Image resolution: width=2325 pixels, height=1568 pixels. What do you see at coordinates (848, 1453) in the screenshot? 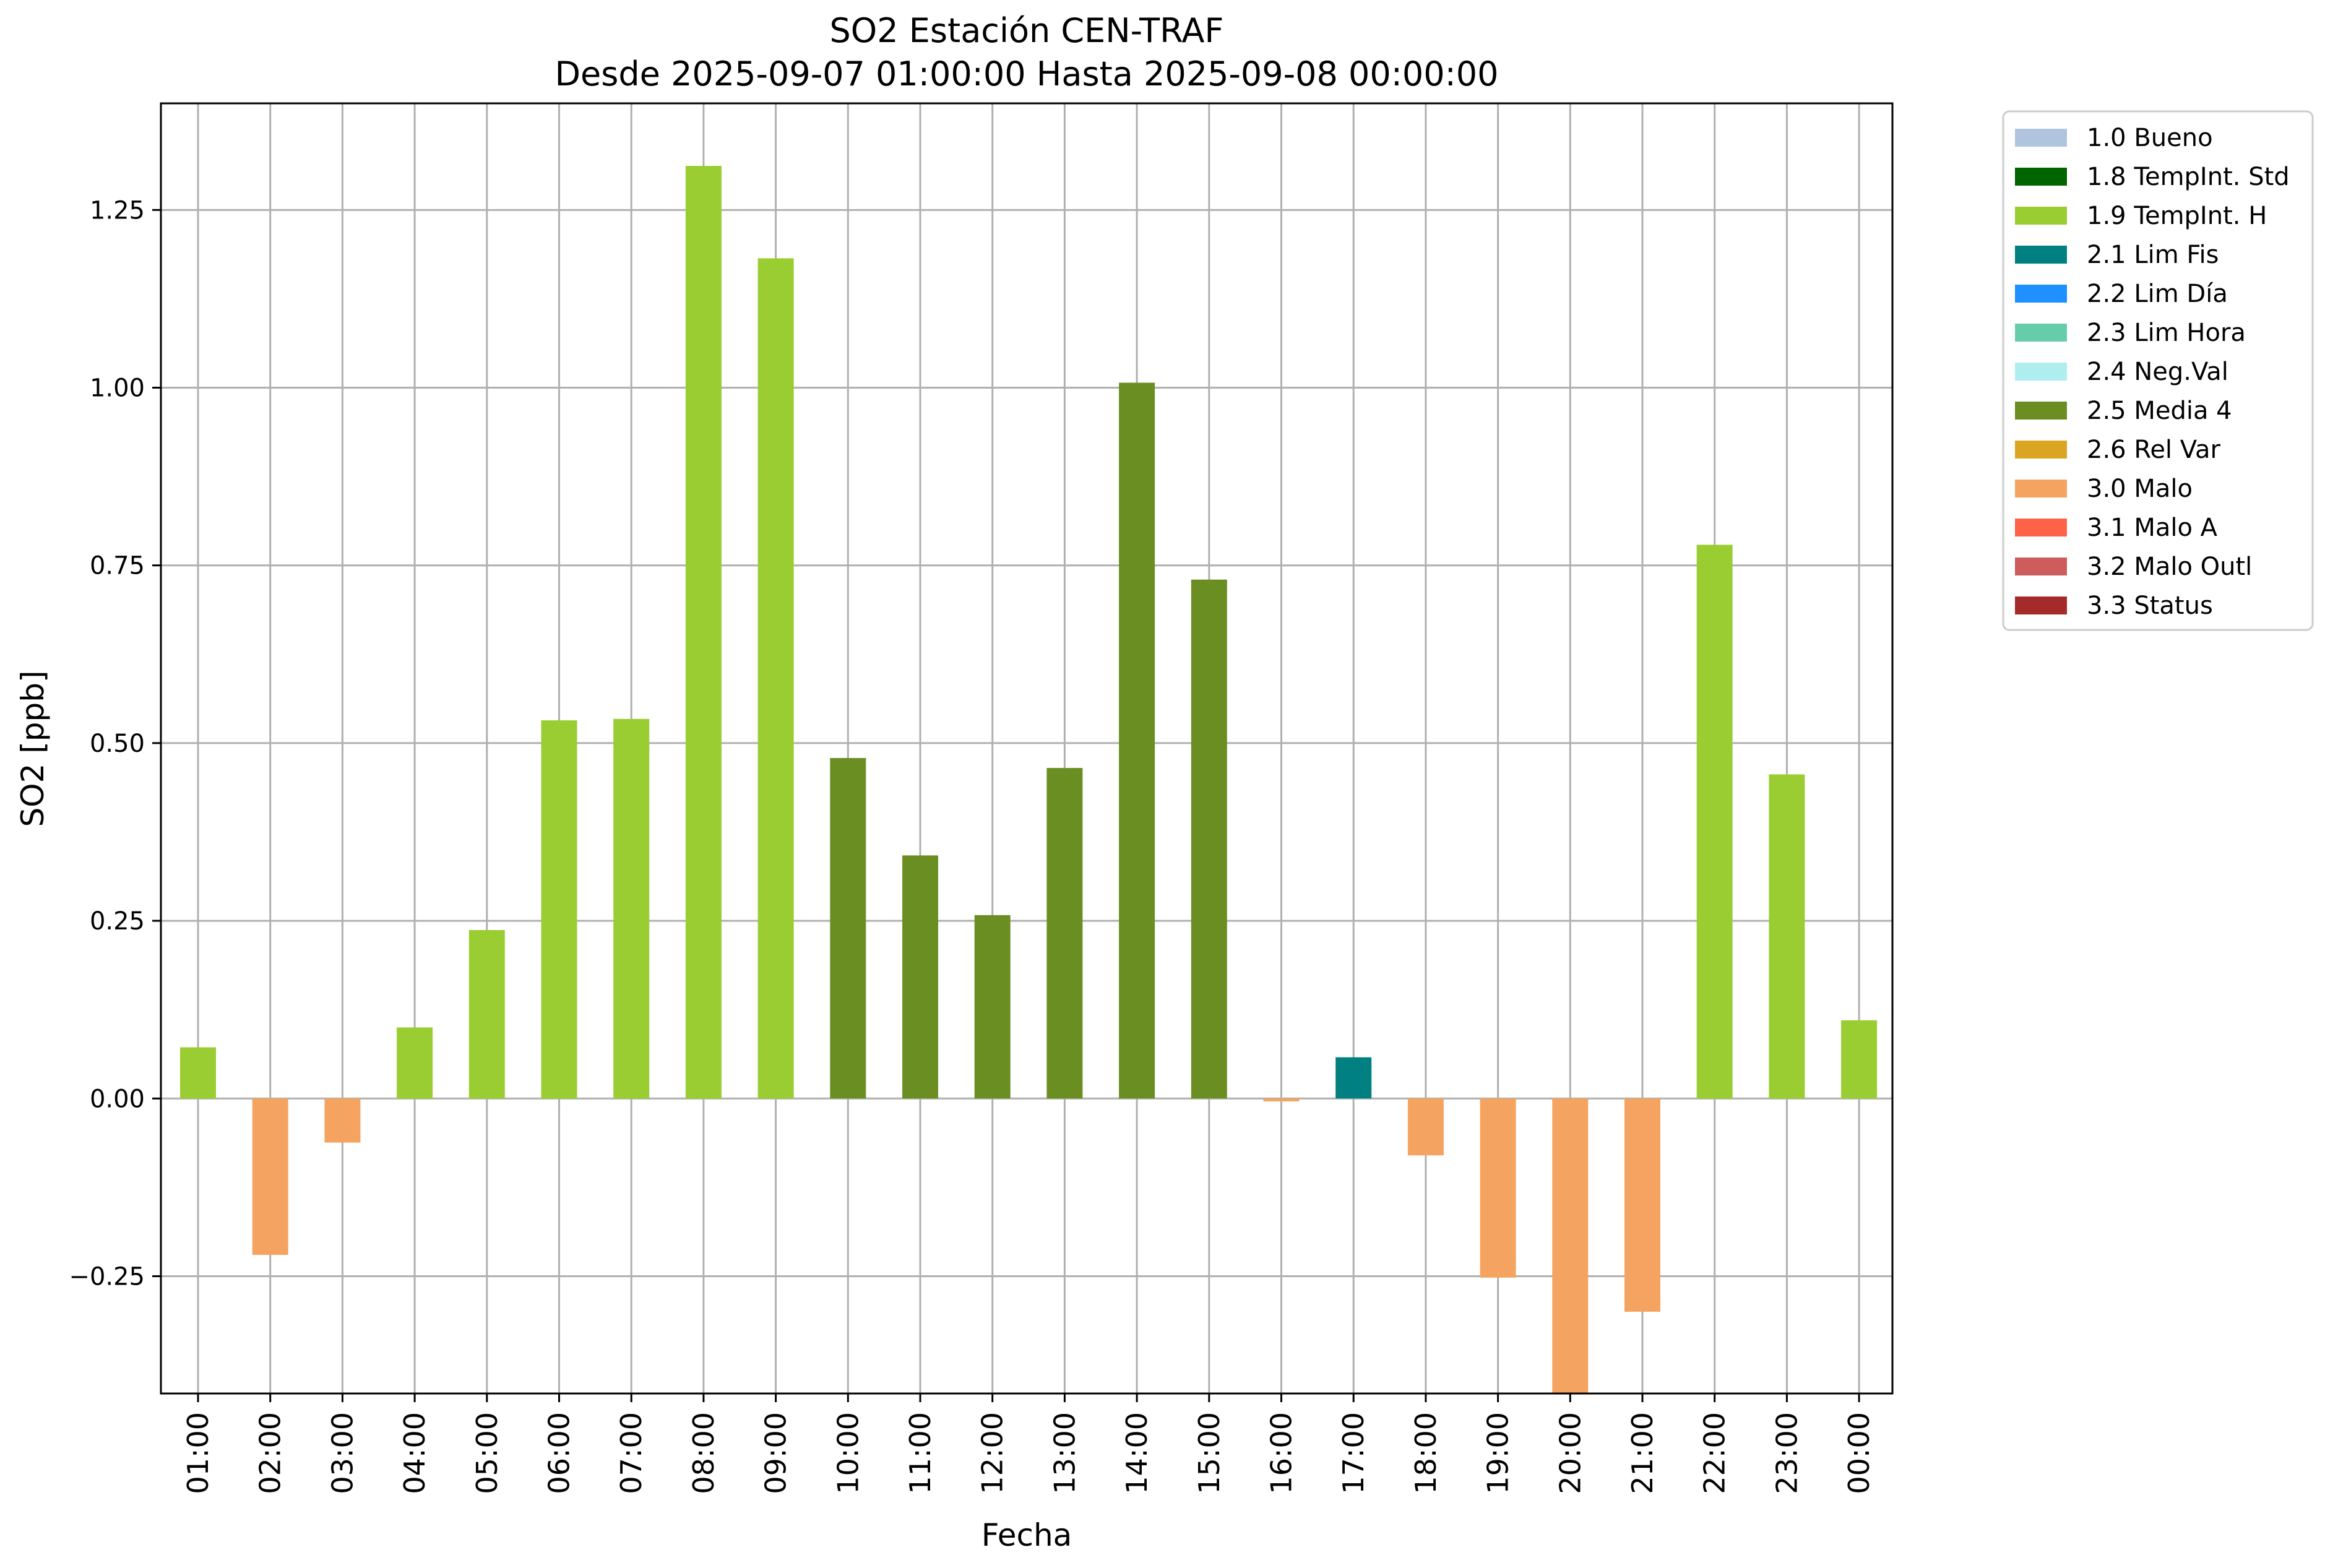
I see `x-tick-label: 10:00` at bounding box center [848, 1453].